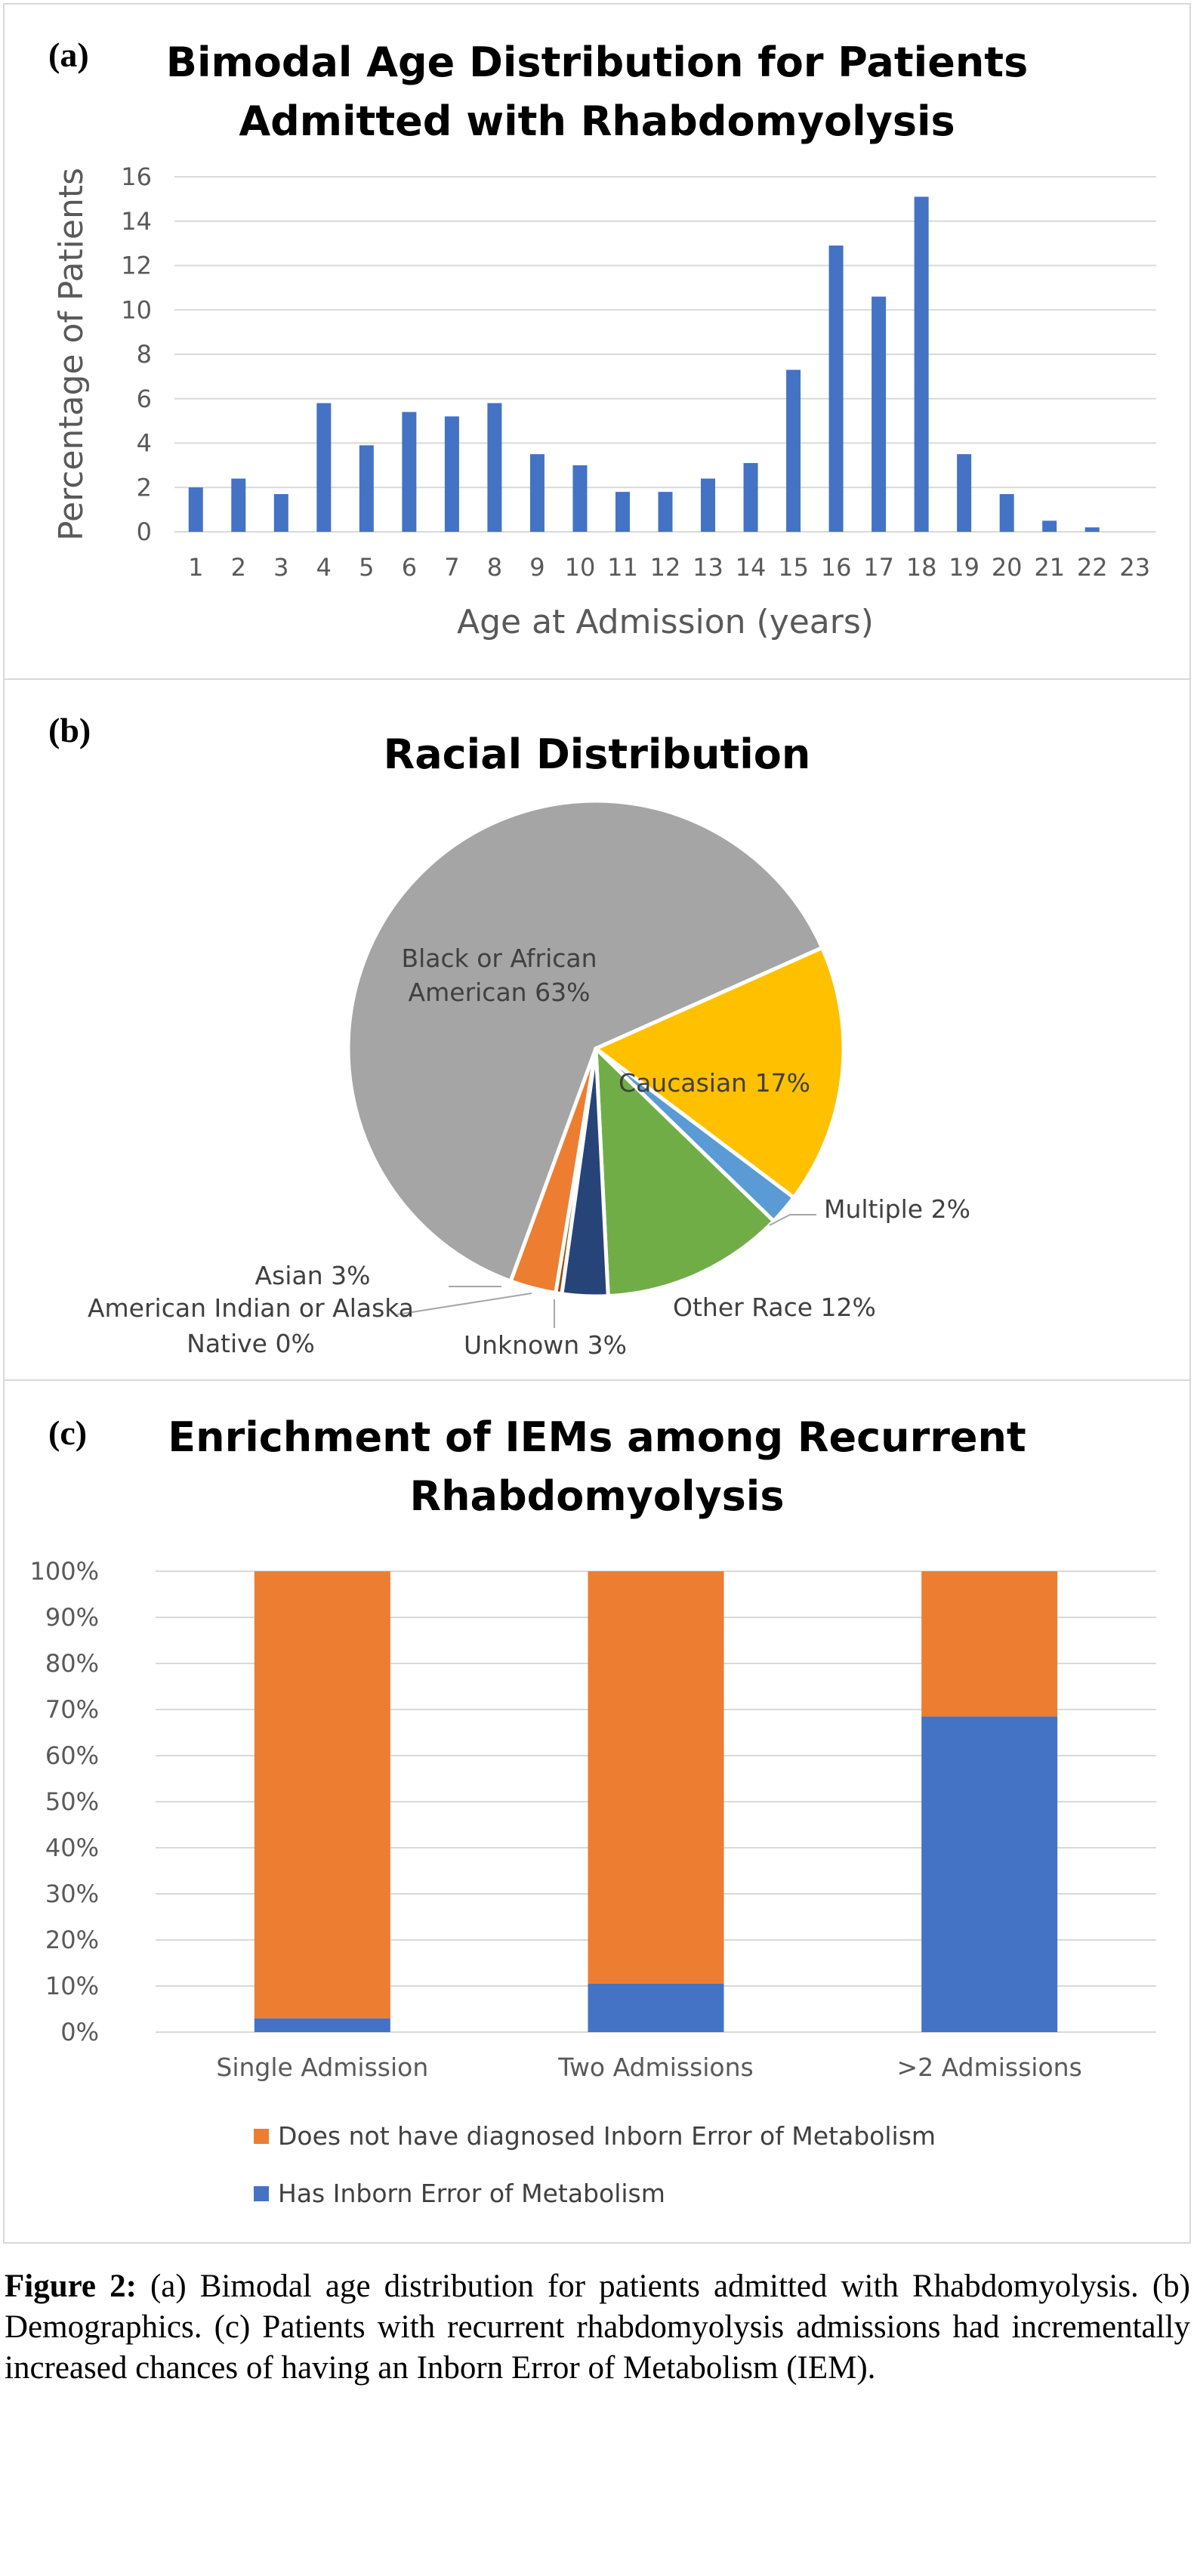 This screenshot has height=2576, width=1197. Describe the element at coordinates (72, 1940) in the screenshot. I see `y-tick-label: 20%` at that location.